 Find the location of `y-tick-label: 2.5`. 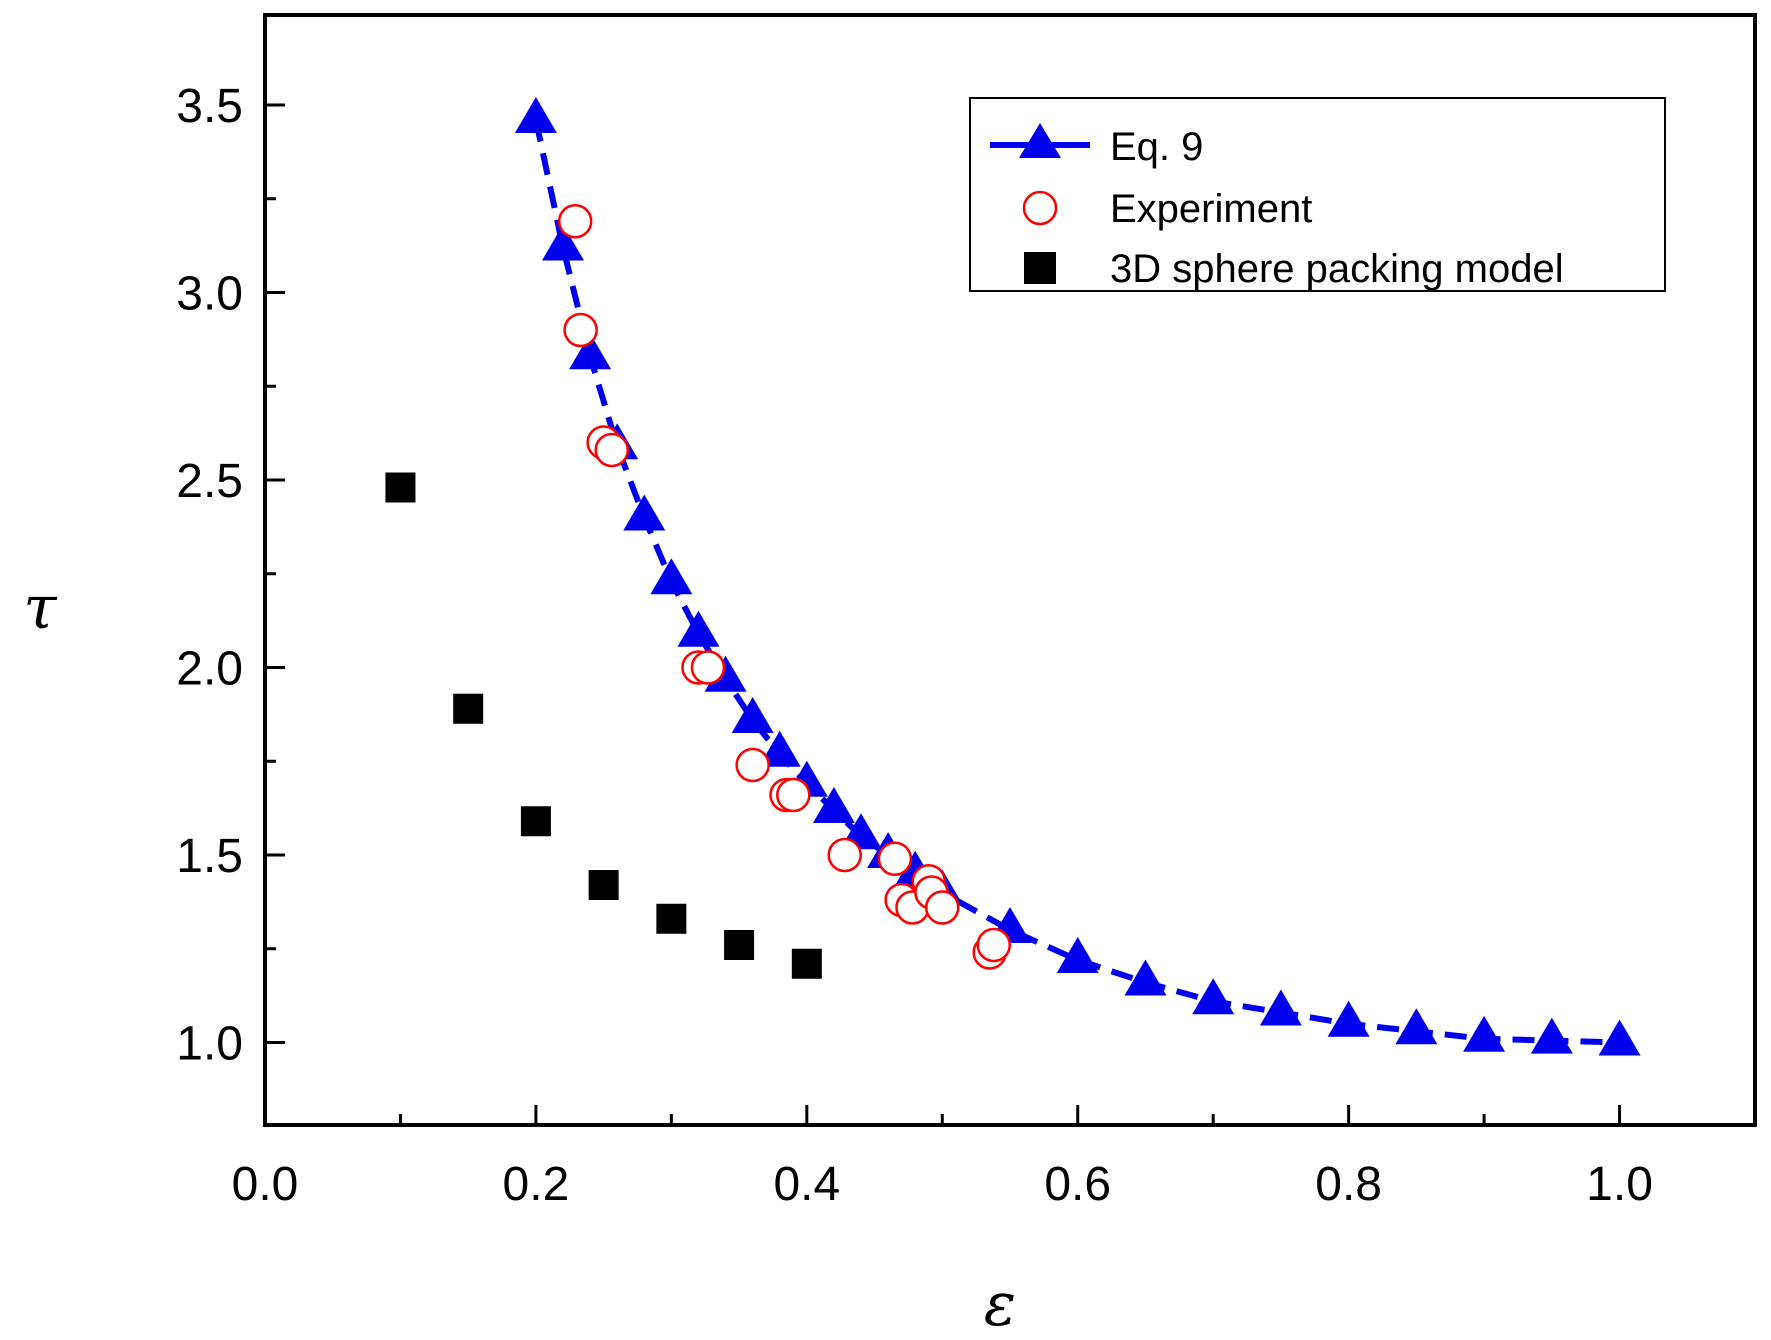

y-tick-label: 2.5 is located at coordinates (209, 481).